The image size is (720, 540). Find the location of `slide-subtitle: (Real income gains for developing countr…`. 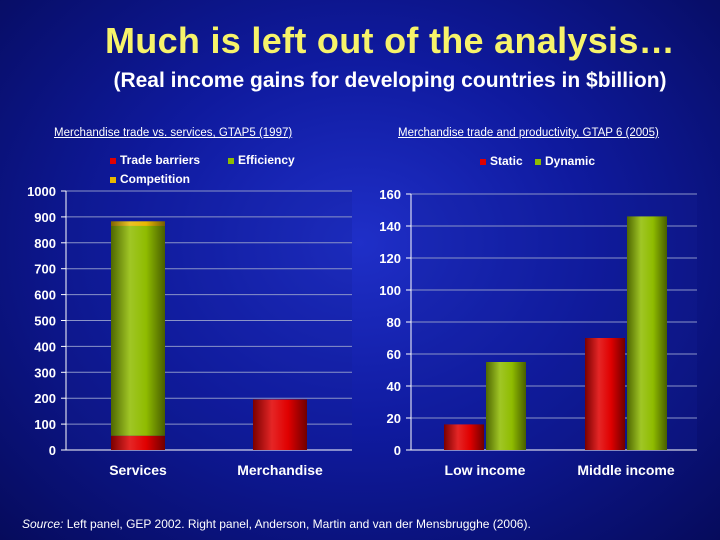

slide-subtitle: (Real income gains for developing countr… is located at coordinates (390, 80).